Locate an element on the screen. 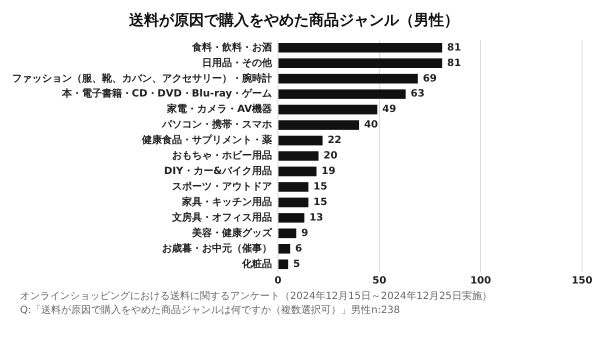 The width and height of the screenshot is (602, 338). y-tick-label: 家電・カメラ・AV機器 is located at coordinates (219, 109).